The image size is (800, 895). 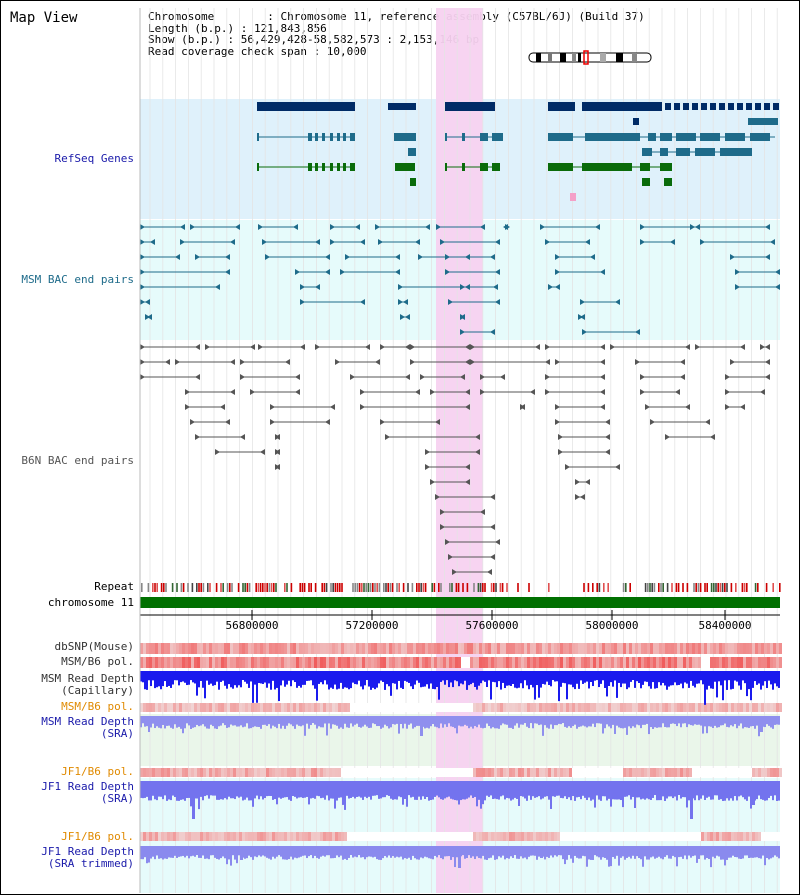 I want to click on msm-bac-pairs, so click(x=460, y=279).